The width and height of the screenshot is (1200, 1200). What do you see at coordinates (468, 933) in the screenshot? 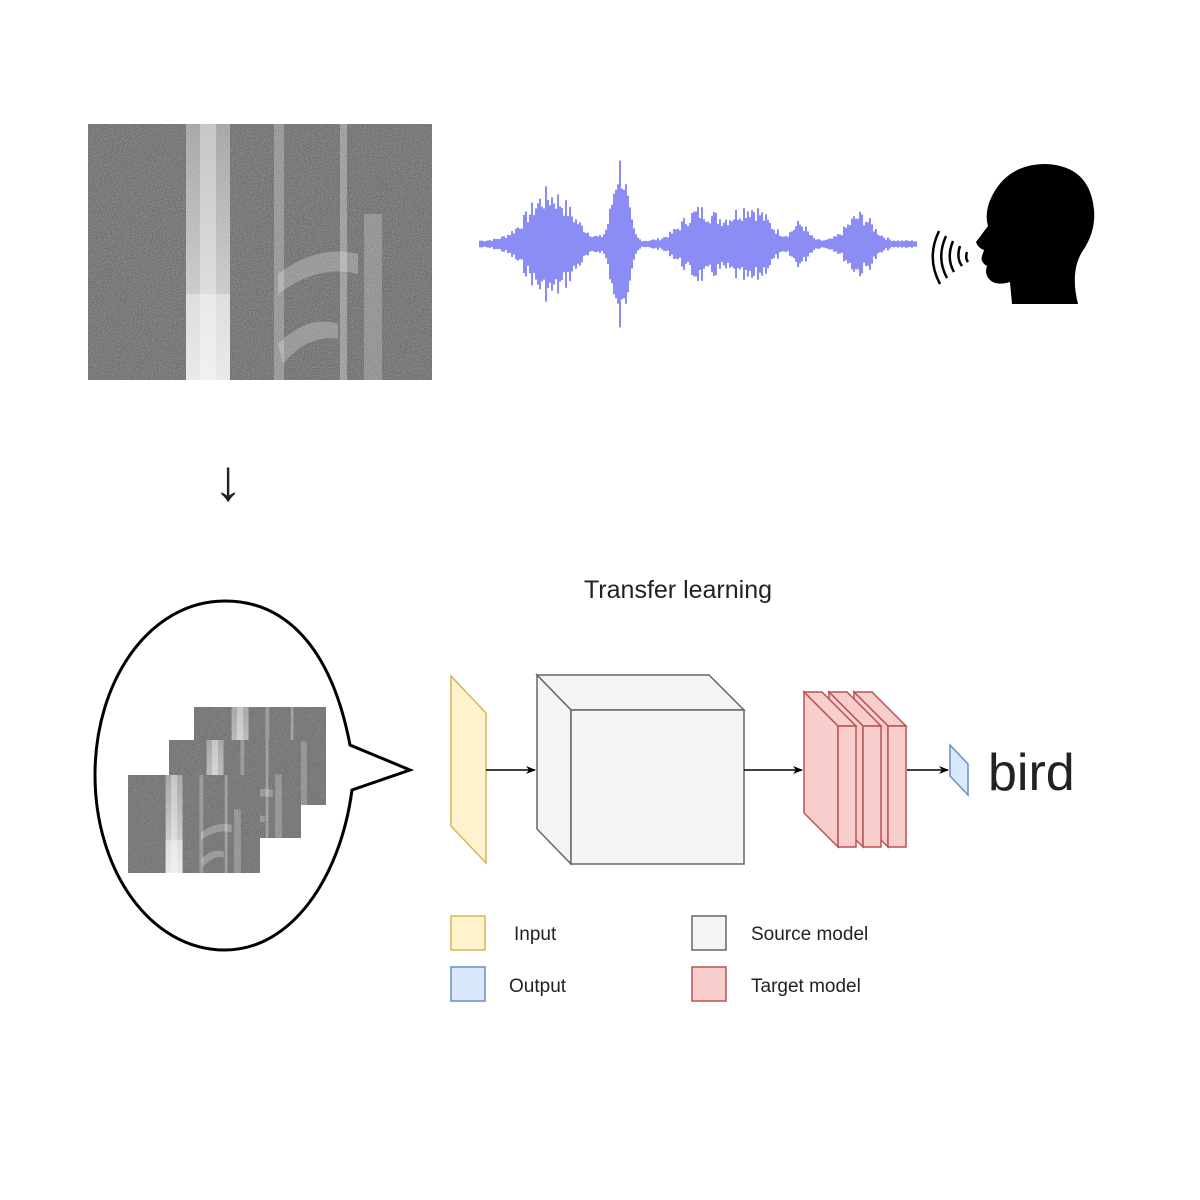
I see `legend-swatch-input` at bounding box center [468, 933].